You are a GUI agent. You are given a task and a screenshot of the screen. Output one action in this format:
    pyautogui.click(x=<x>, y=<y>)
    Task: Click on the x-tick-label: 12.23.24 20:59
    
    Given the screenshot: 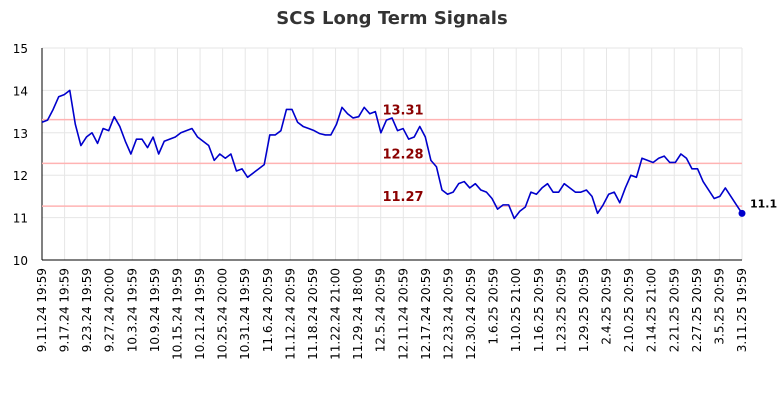 What is the action you would take?
    pyautogui.click(x=448, y=314)
    